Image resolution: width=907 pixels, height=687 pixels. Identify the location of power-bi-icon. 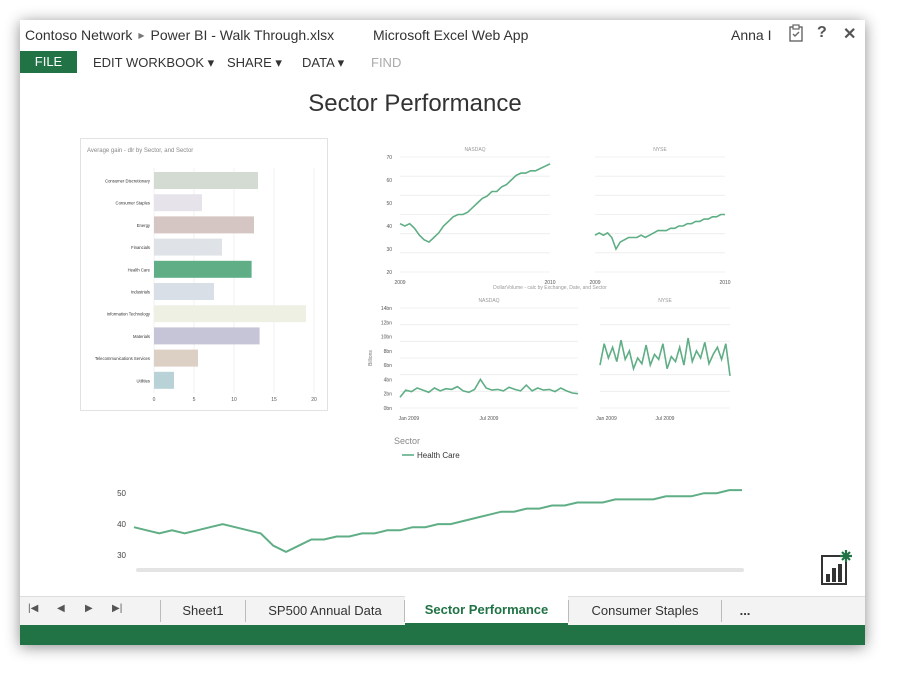
(837, 569).